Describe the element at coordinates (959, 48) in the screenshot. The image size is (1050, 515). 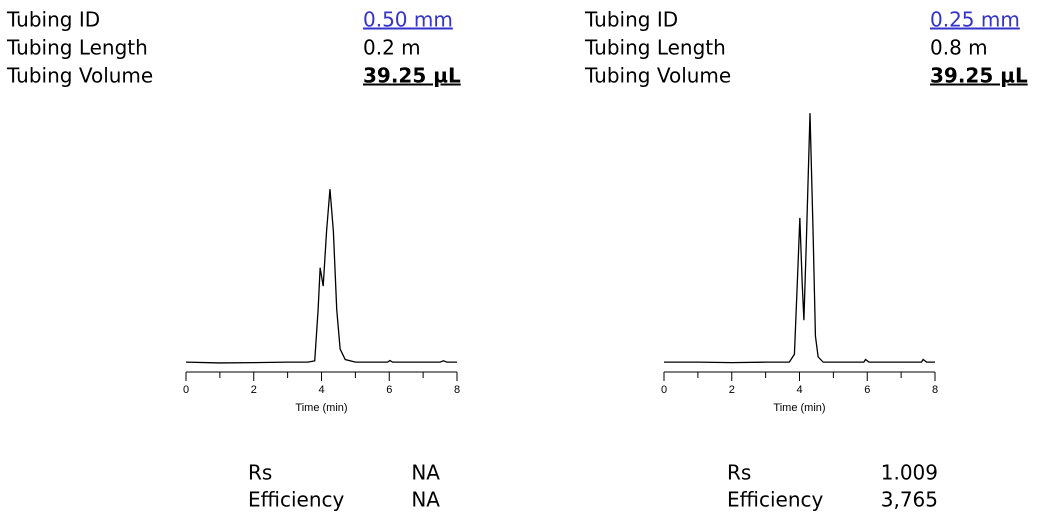
I see `spec-value: 0.8 m` at that location.